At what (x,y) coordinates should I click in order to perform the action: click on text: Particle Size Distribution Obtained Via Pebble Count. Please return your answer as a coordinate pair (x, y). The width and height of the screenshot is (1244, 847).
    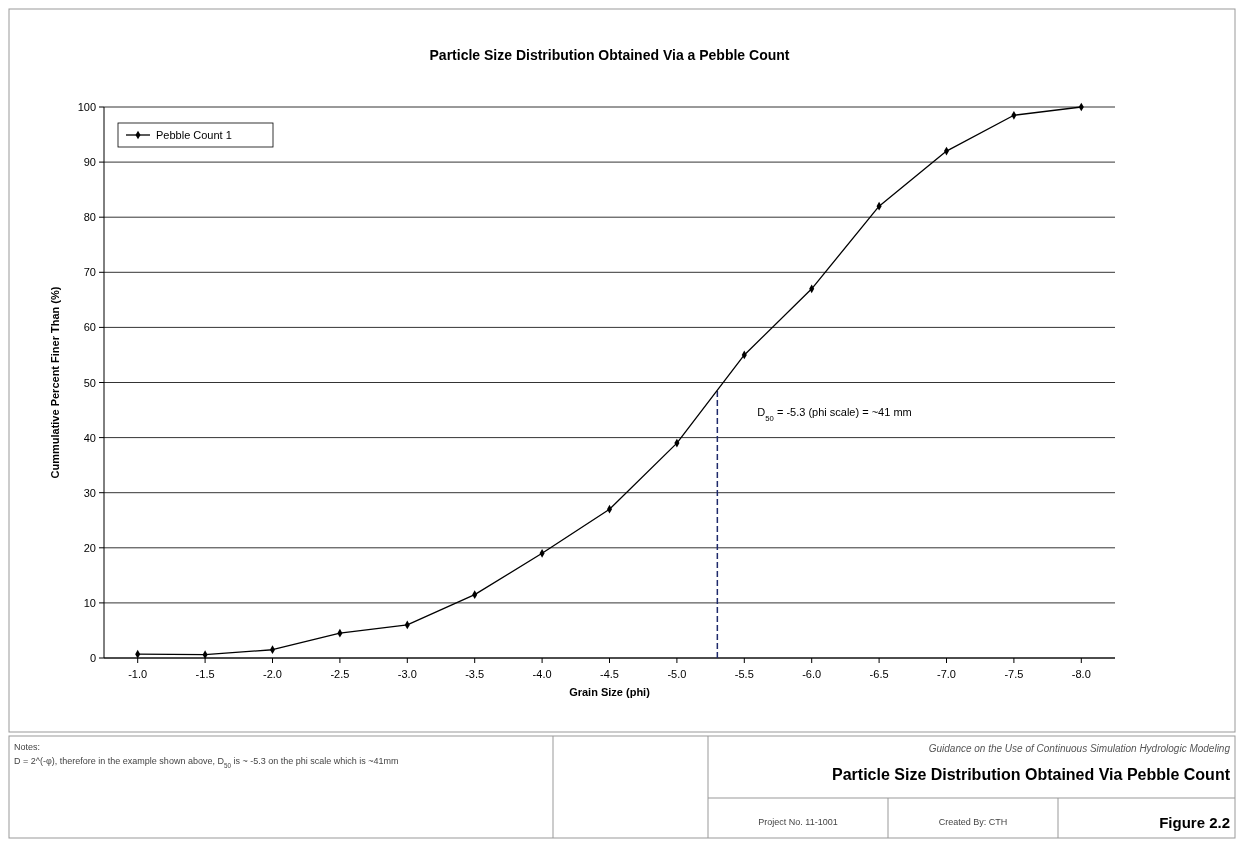
    Looking at the image, I should click on (1031, 774).